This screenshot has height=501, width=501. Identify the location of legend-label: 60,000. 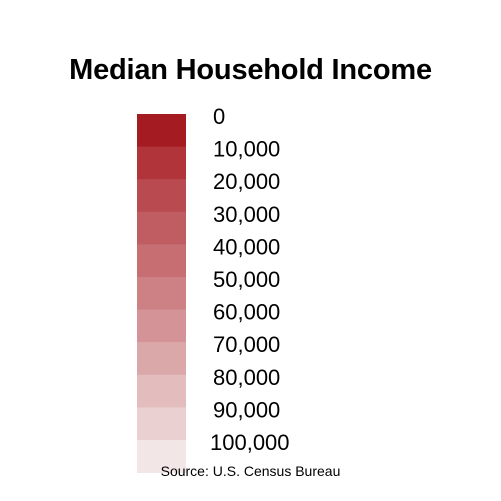
(246, 312).